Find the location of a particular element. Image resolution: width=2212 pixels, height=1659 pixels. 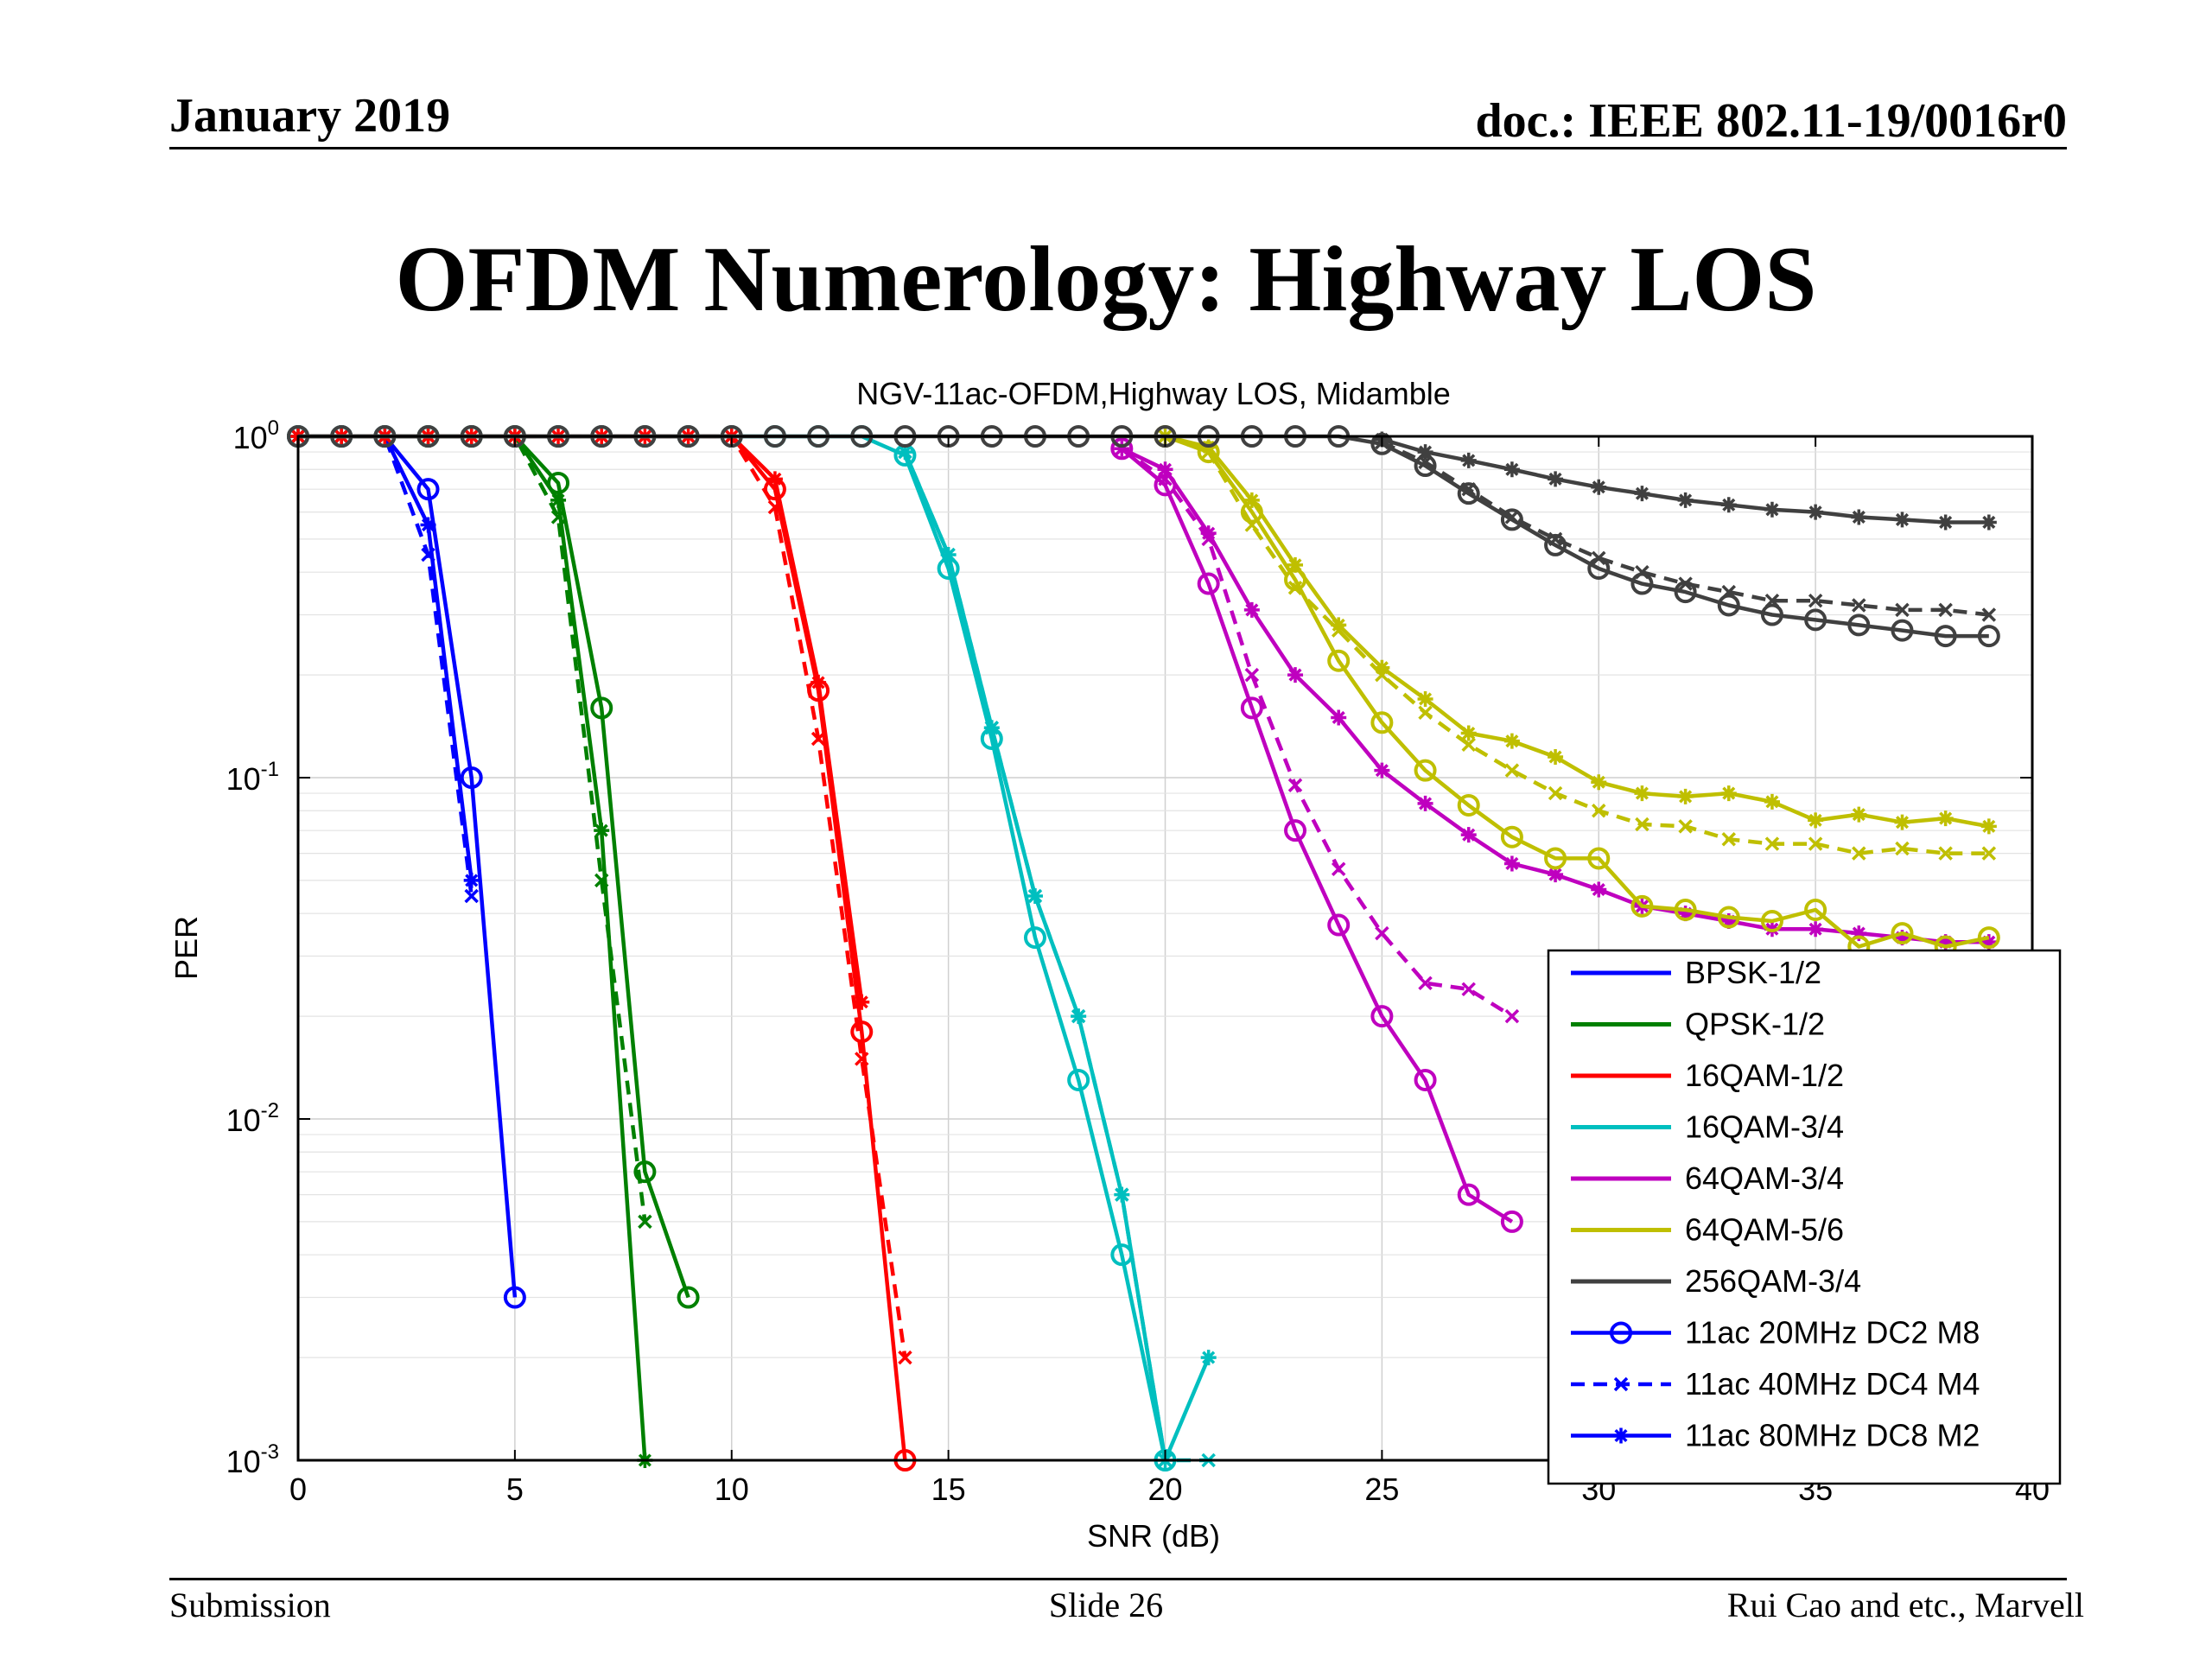

x-tick-label: 25 is located at coordinates (1381, 1489).